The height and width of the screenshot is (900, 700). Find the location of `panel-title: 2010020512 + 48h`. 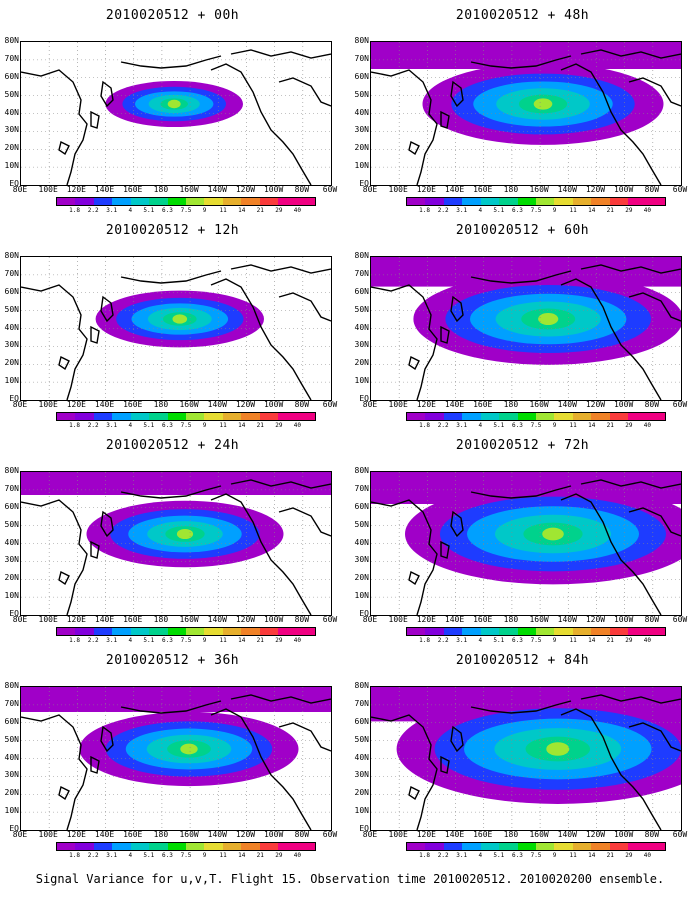

panel-title: 2010020512 + 48h is located at coordinates (522, 15).